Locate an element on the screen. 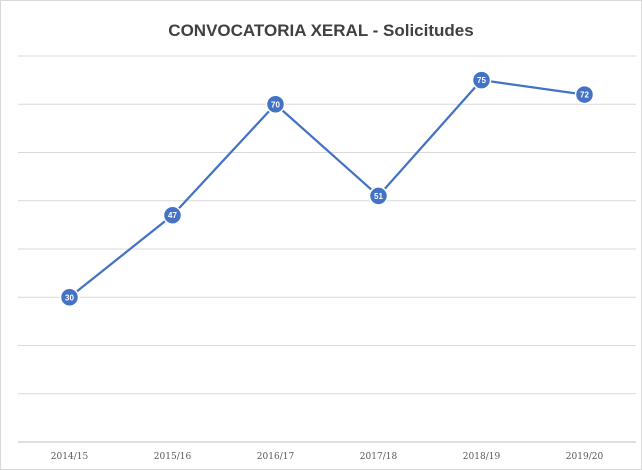  x-tick-label: 2019/20 is located at coordinates (585, 457).